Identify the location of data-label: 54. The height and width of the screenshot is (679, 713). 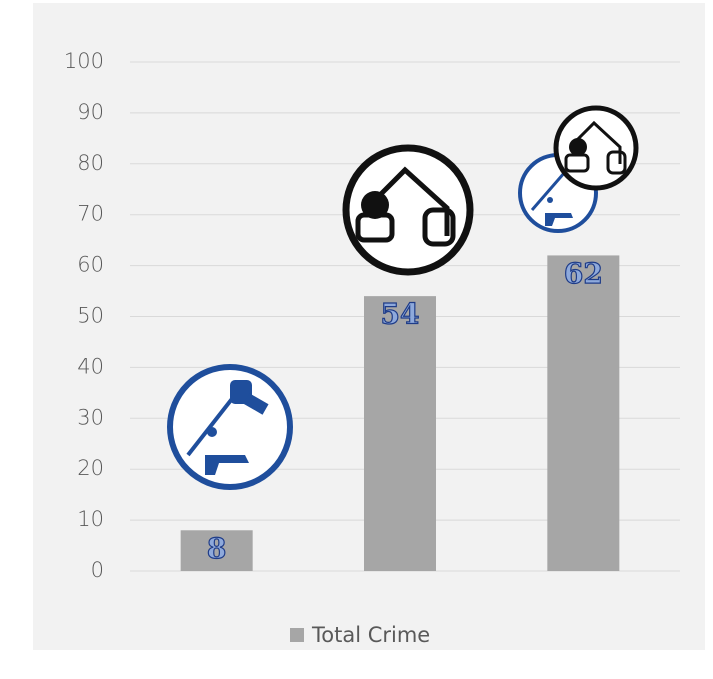
(400, 314).